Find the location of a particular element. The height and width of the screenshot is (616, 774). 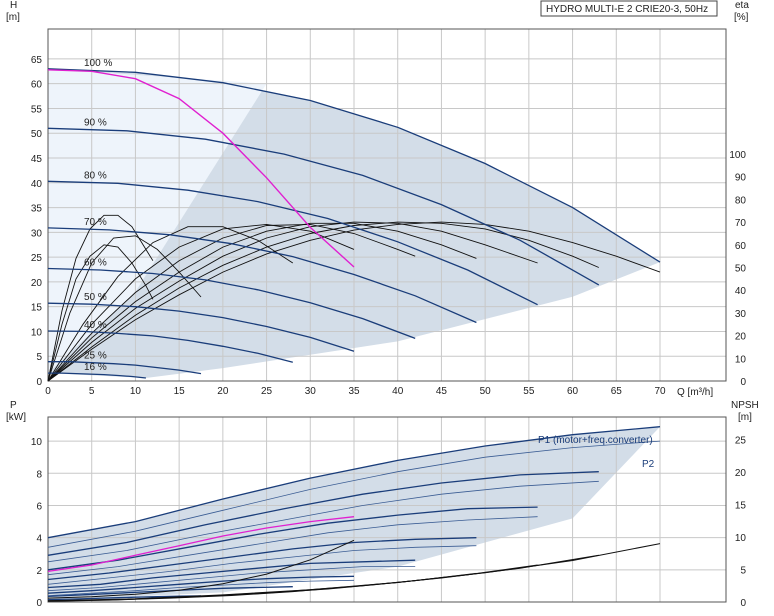

y-axis-unit-H: [m] is located at coordinates (13, 17).